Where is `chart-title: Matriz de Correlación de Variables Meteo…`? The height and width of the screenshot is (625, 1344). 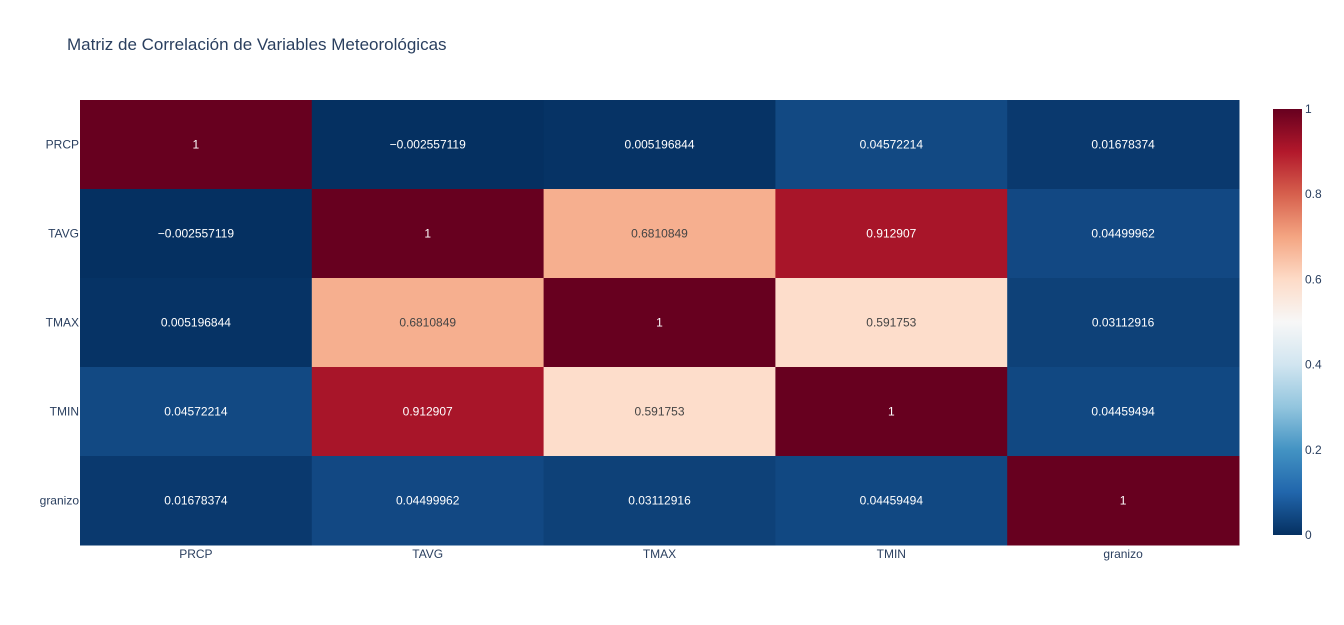 chart-title: Matriz de Correlación de Variables Meteo… is located at coordinates (257, 44).